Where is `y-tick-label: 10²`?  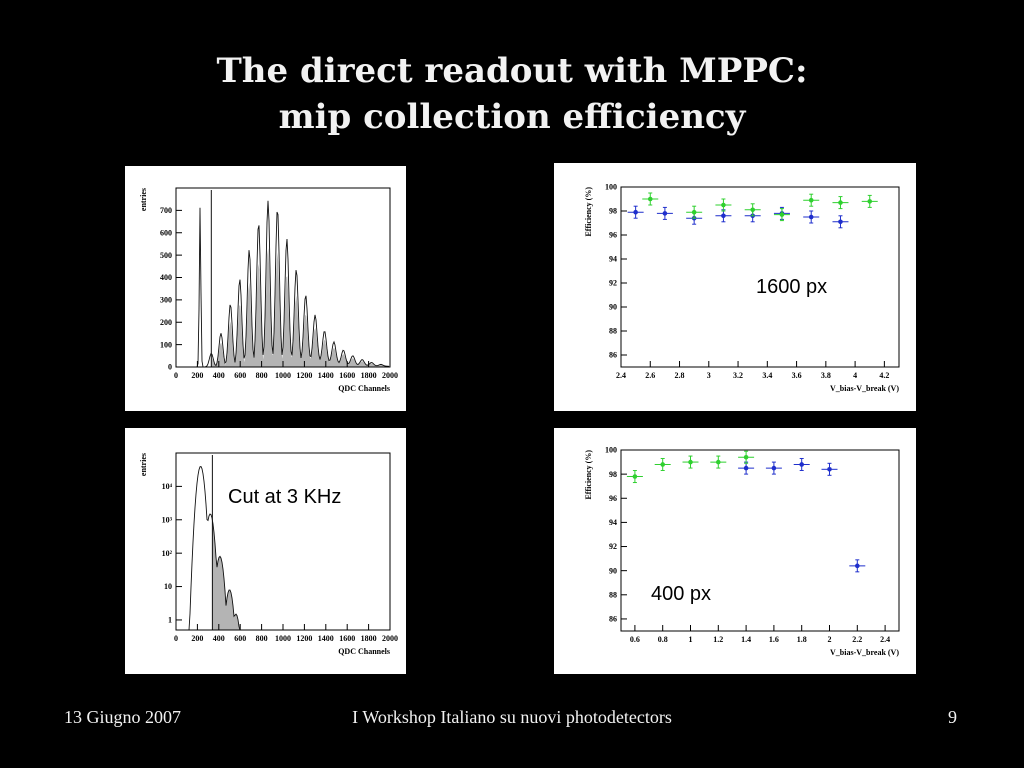 y-tick-label: 10² is located at coordinates (167, 553).